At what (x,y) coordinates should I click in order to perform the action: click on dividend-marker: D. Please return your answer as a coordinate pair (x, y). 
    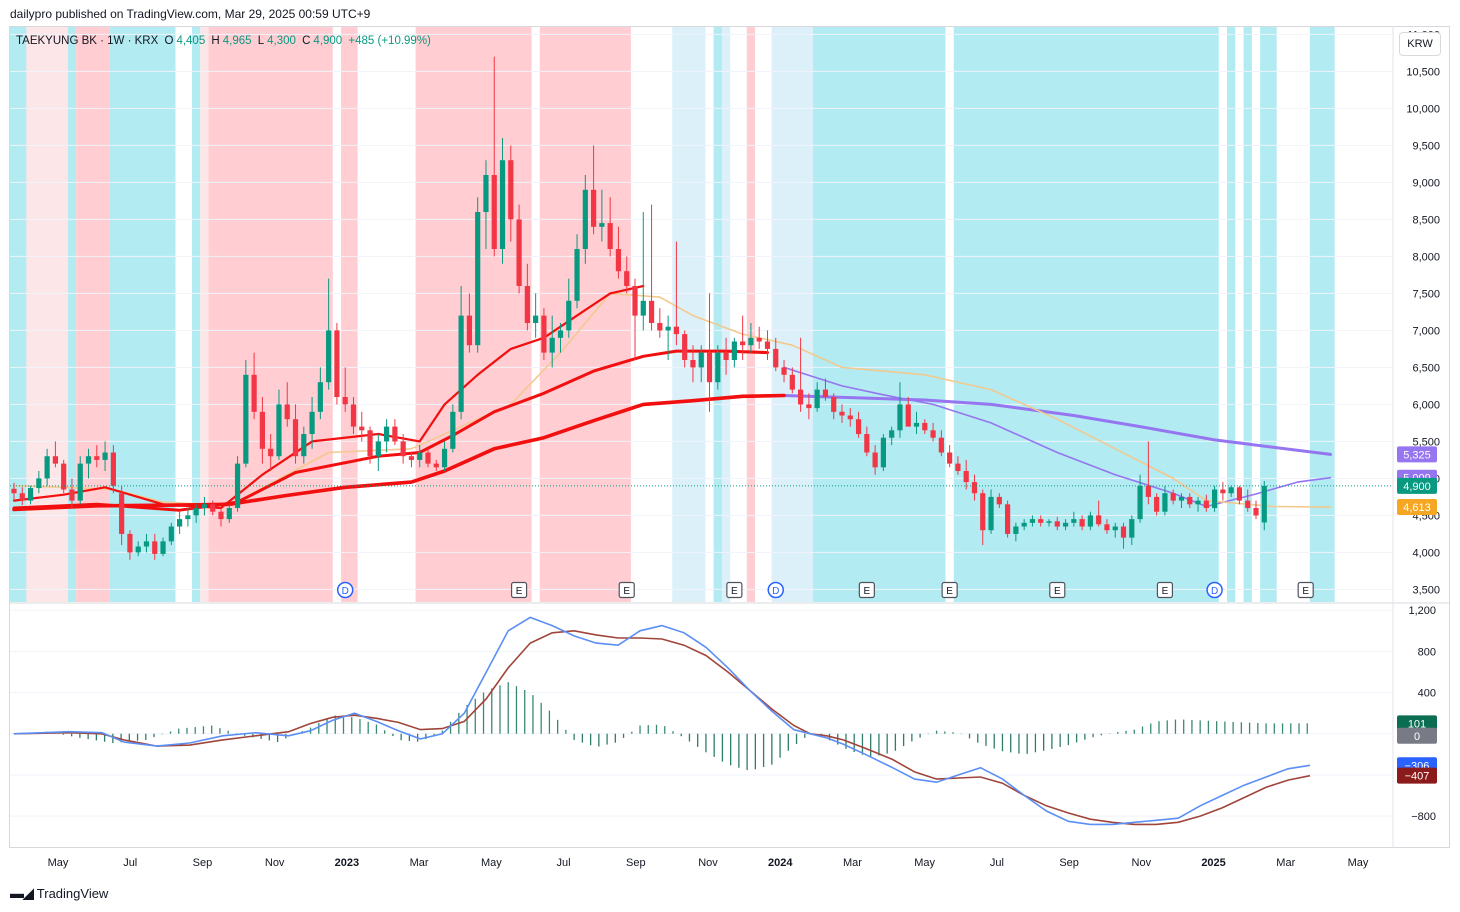
    Looking at the image, I should click on (345, 590).